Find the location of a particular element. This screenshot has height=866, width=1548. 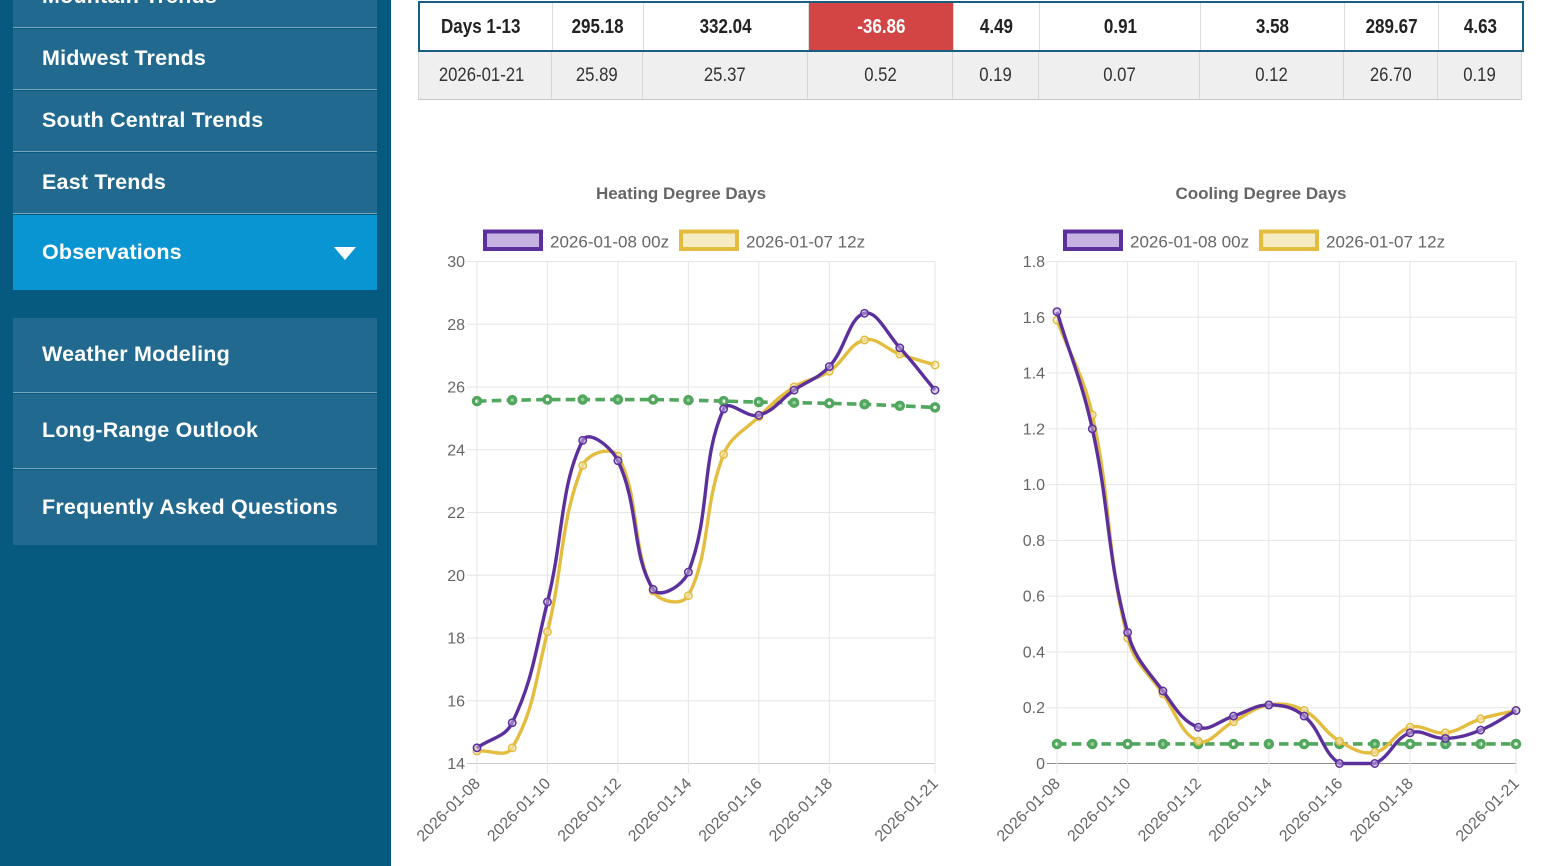

svg-text: 0.8 is located at coordinates (1034, 541).